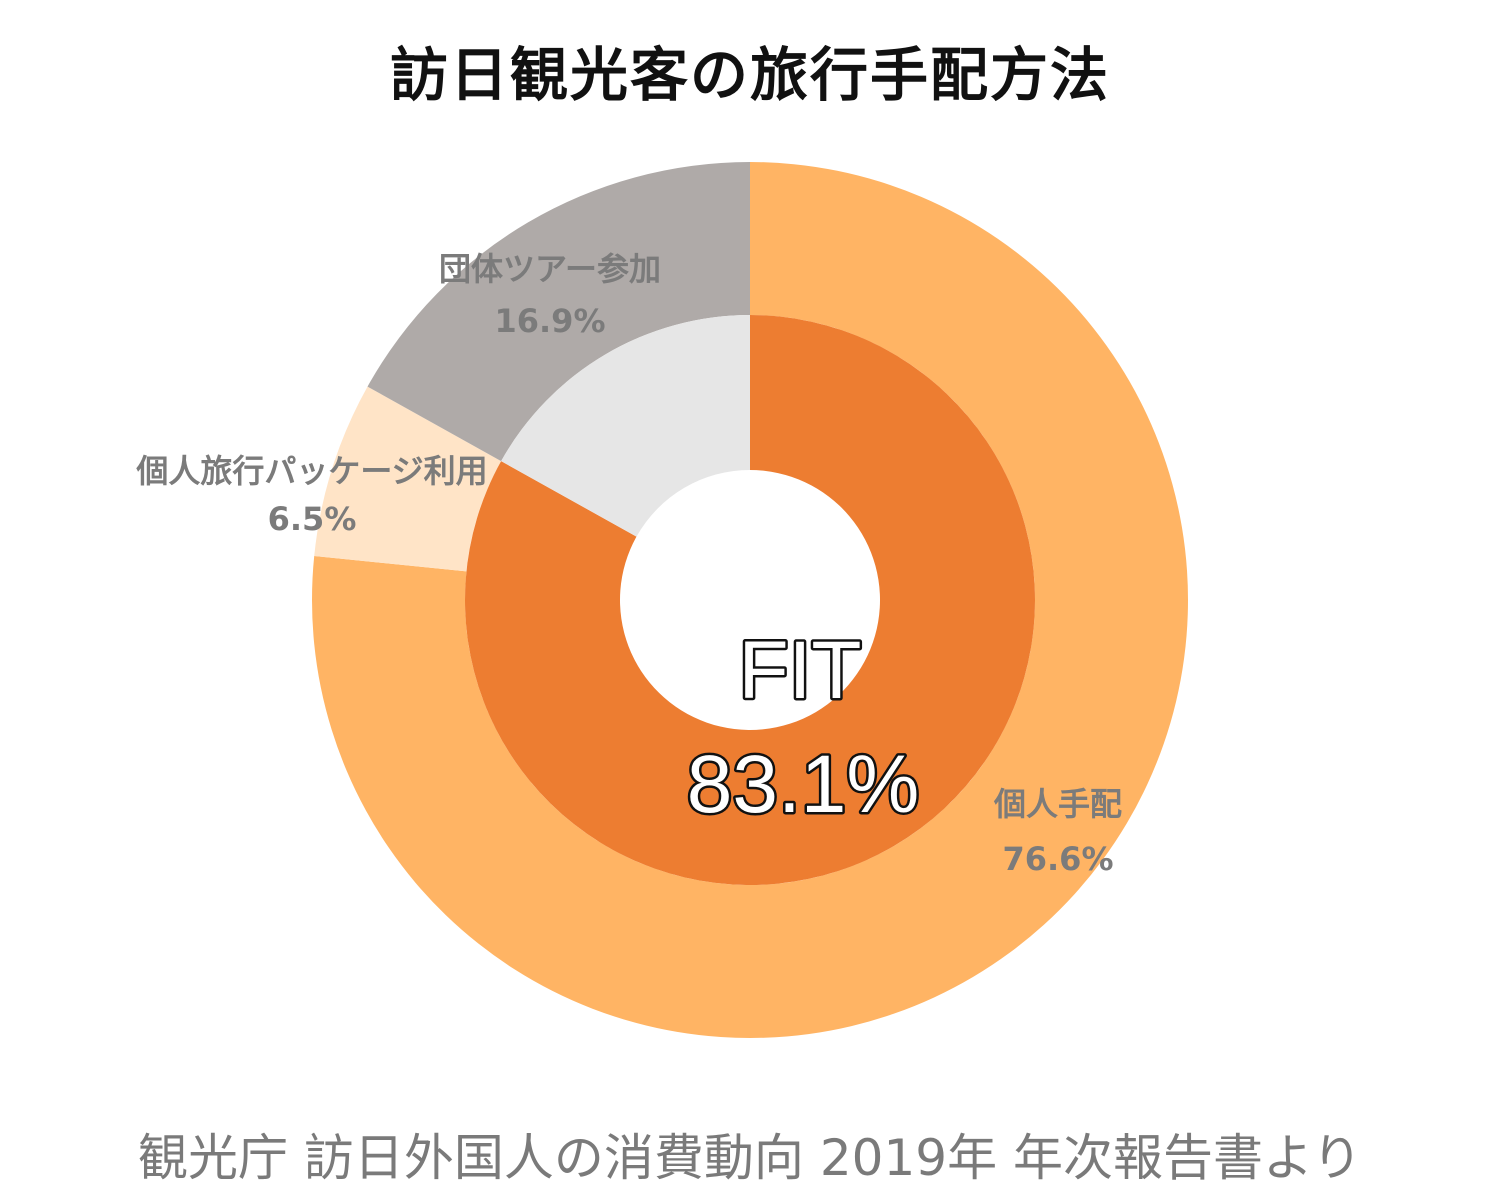  What do you see at coordinates (803, 784) in the screenshot?
I see `center-label-value: 83.1%` at bounding box center [803, 784].